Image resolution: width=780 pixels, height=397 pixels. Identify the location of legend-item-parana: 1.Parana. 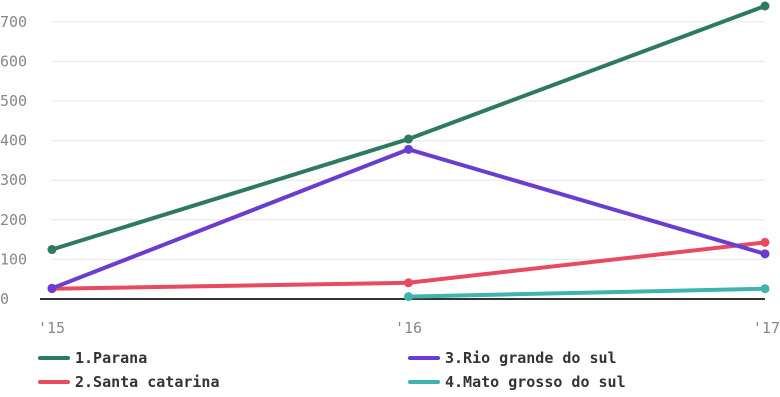
(92, 358).